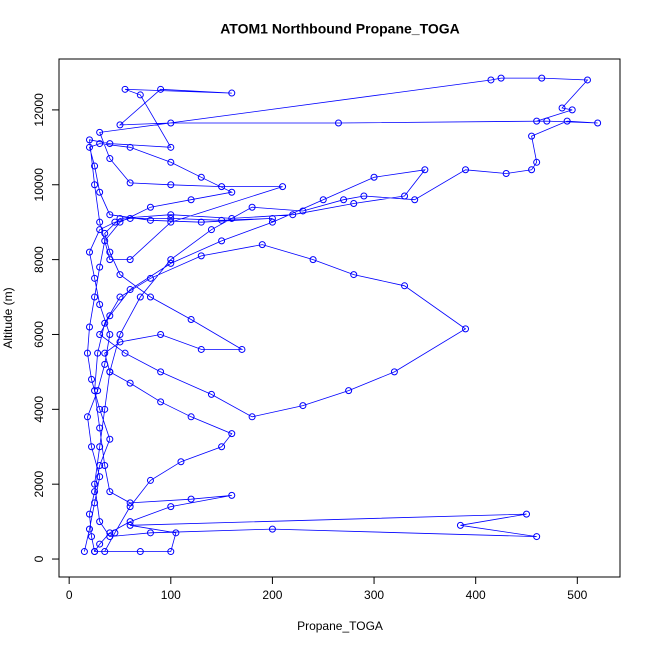 The image size is (650, 650). I want to click on y-tick-label: 10000, so click(39, 185).